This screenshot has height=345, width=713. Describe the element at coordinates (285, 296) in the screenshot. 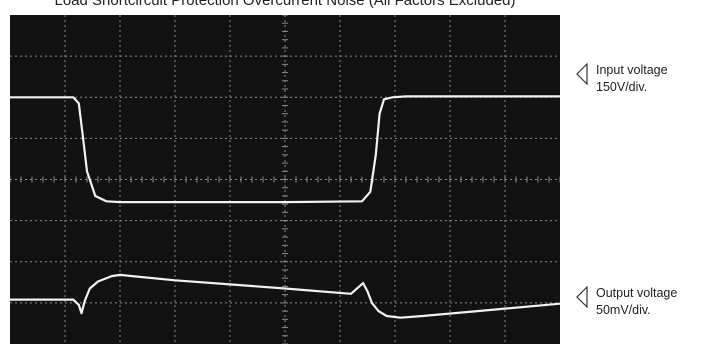

I see `series-output-voltage-line` at that location.